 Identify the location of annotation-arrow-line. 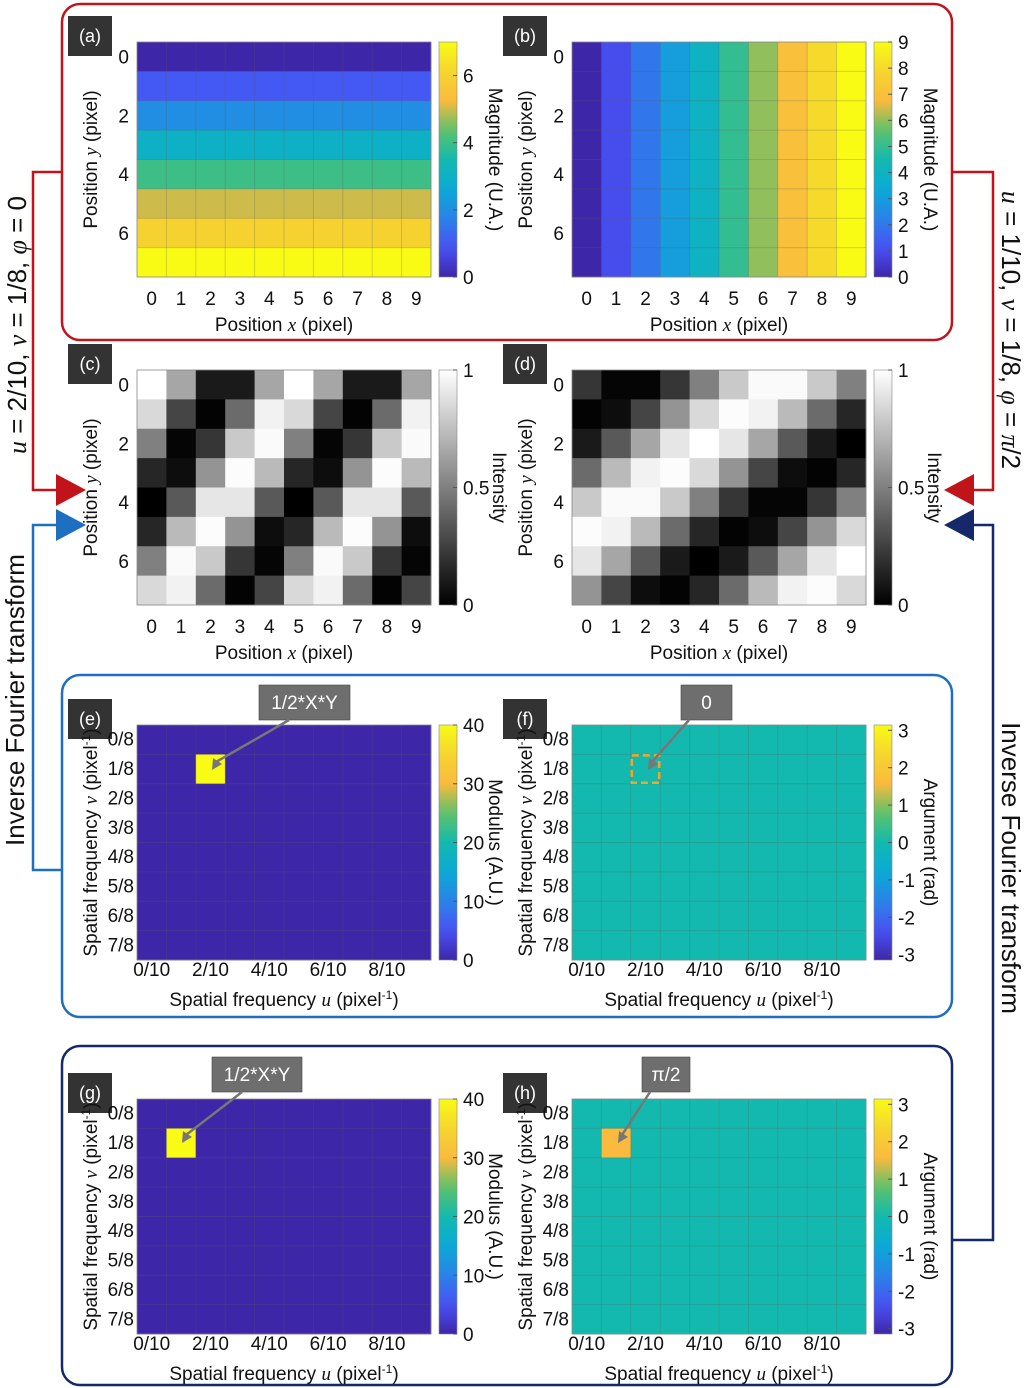
(636, 1113).